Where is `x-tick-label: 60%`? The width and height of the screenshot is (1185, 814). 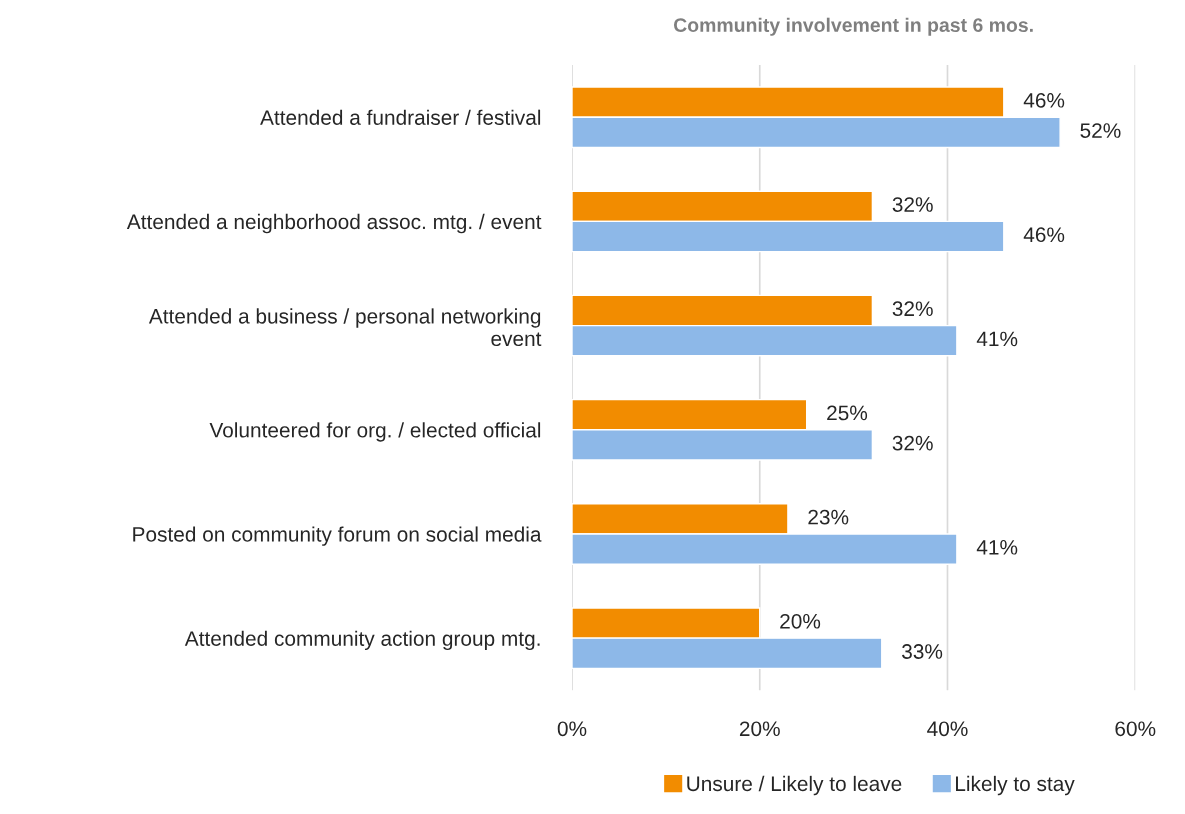
x-tick-label: 60% is located at coordinates (1135, 729).